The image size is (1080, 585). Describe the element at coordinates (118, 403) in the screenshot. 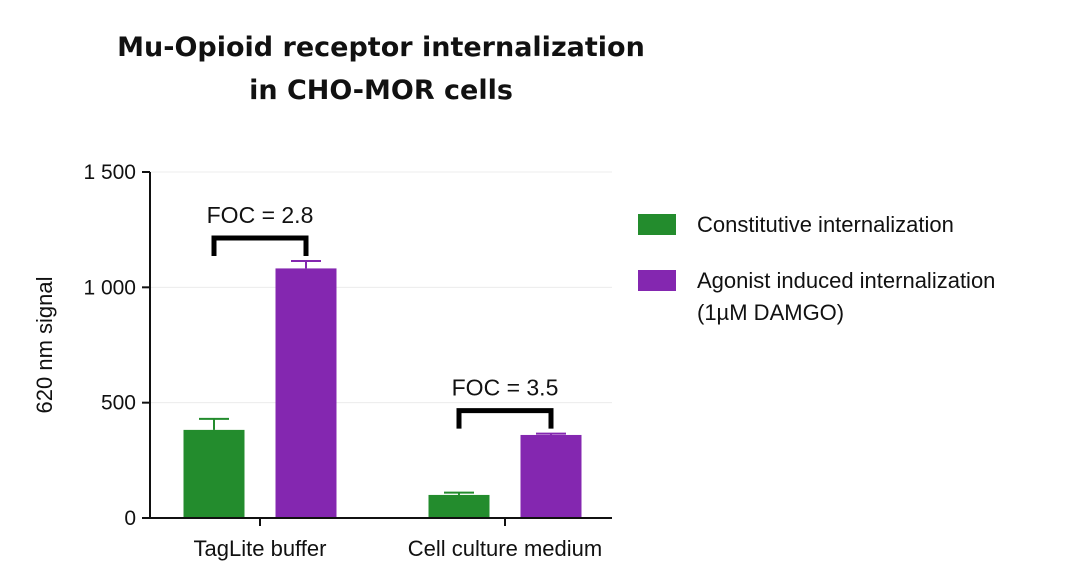

I see `y-tick-label: 500` at that location.